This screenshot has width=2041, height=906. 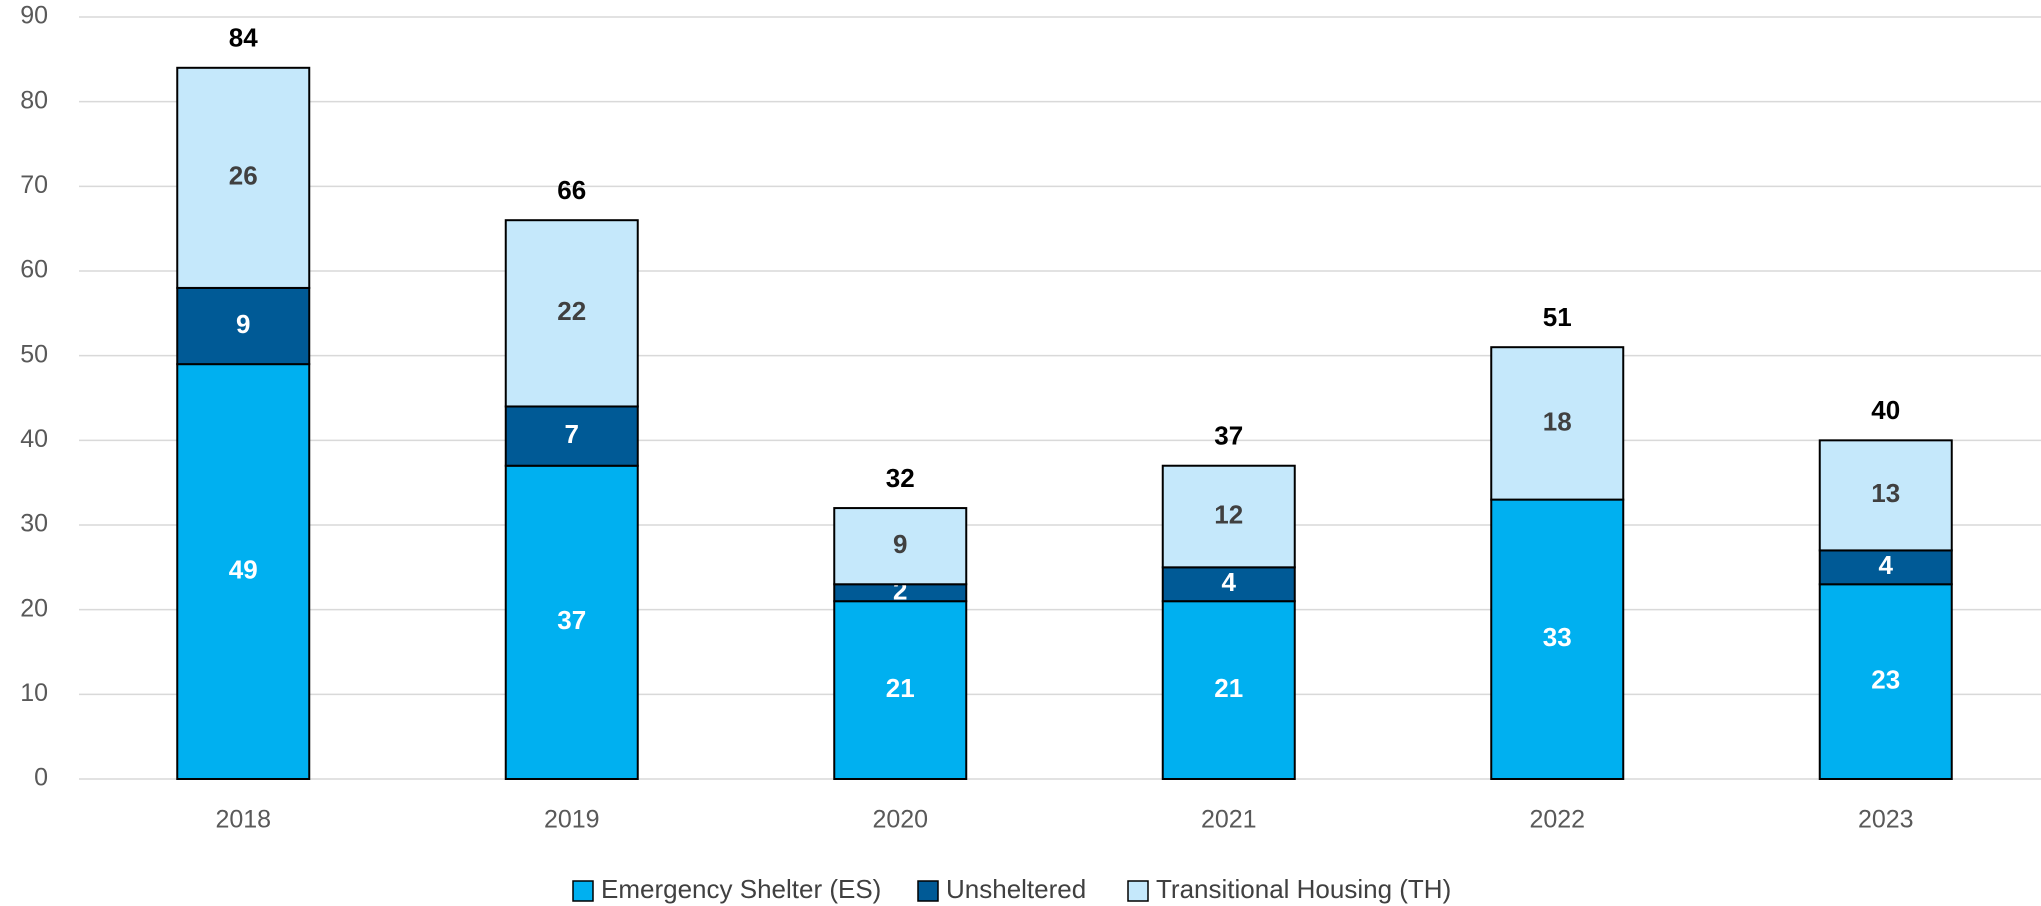 I want to click on y-tick-label: 20, so click(x=34, y=608).